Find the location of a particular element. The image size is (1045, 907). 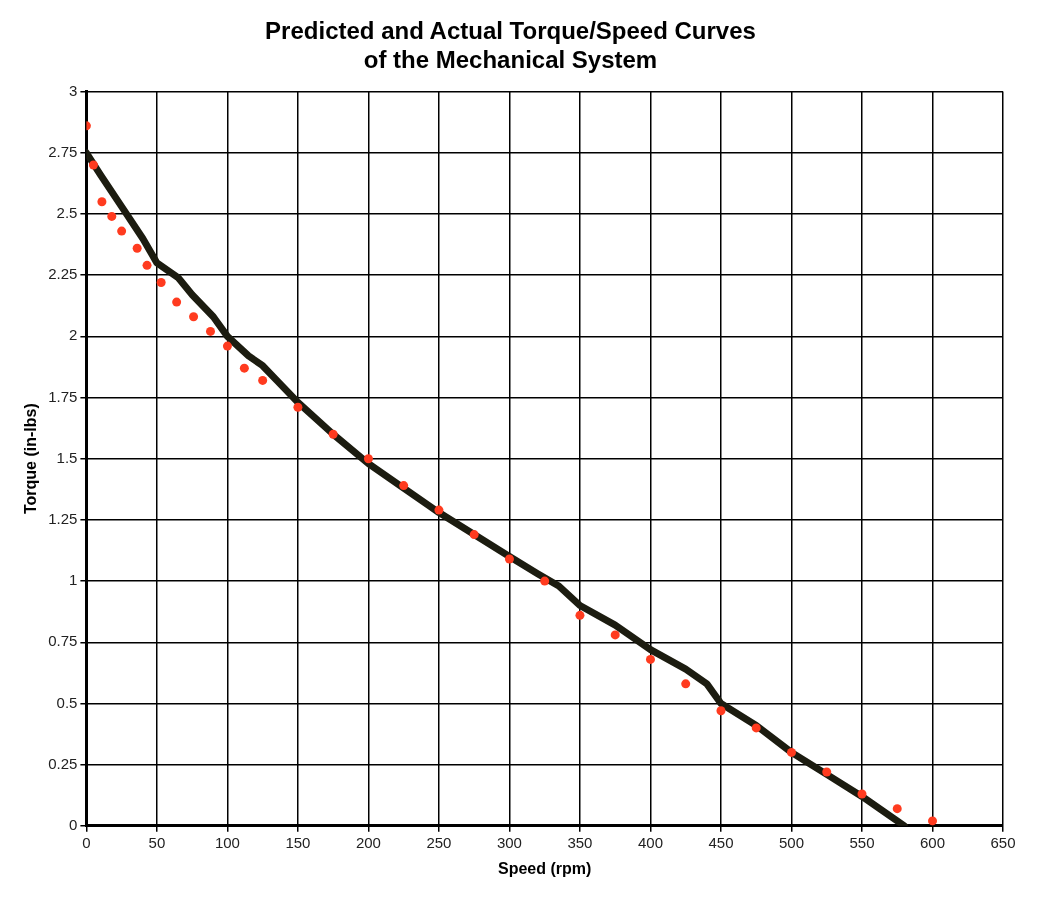

y-tick-label: 0 is located at coordinates (73, 824).